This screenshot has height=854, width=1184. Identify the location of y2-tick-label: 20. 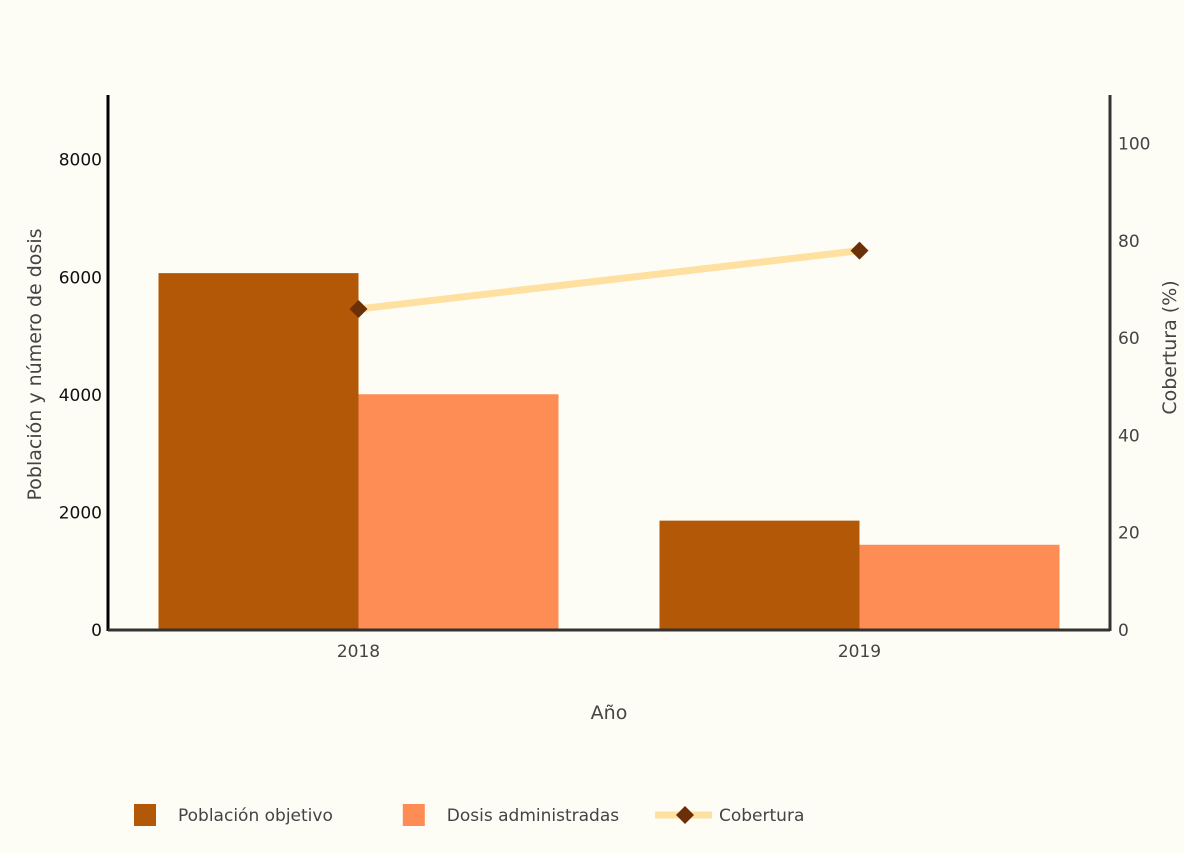
(1129, 534).